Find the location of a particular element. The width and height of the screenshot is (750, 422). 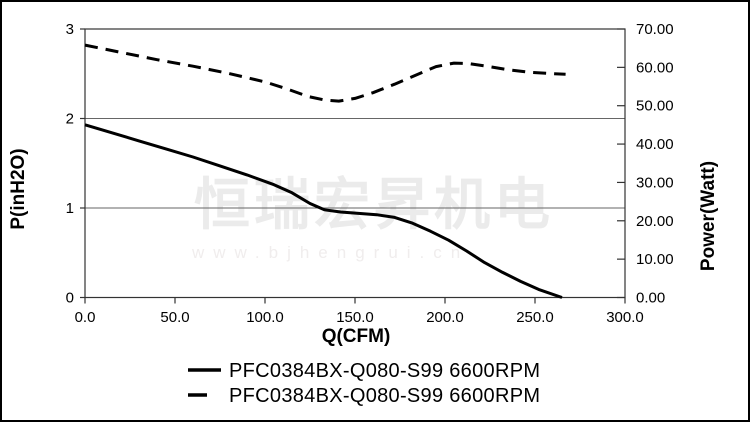

right-tick-label: 30.00 is located at coordinates (655, 182).